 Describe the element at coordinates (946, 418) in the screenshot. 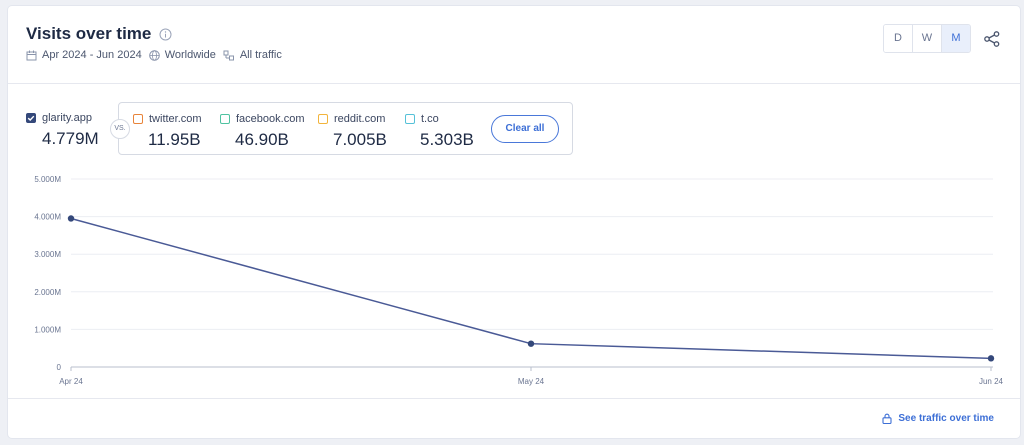

I see `see-traffic-label: See traffic over time` at that location.